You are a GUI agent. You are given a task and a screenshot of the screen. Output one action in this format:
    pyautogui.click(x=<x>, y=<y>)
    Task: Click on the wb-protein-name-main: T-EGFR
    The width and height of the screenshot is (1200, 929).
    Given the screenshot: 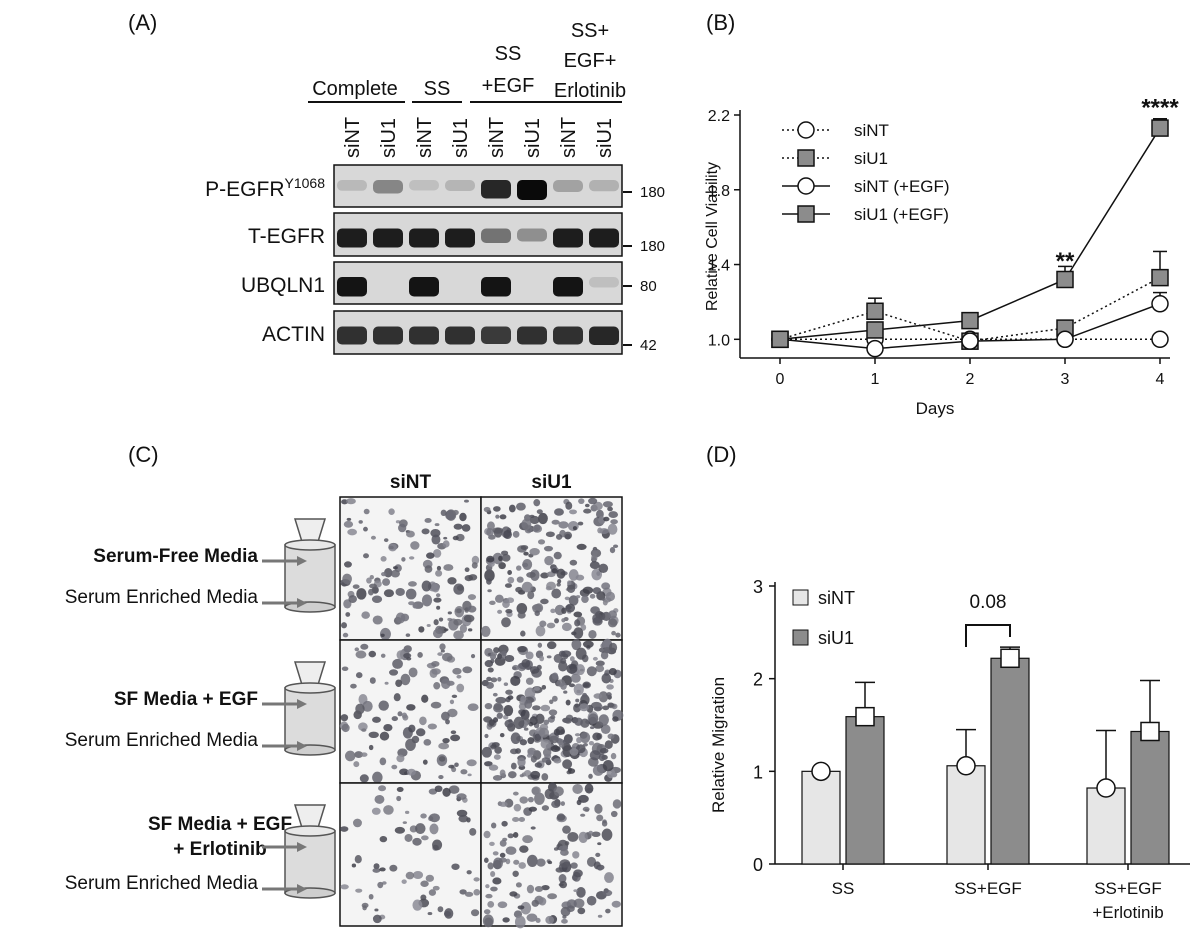 What is the action you would take?
    pyautogui.click(x=286, y=236)
    